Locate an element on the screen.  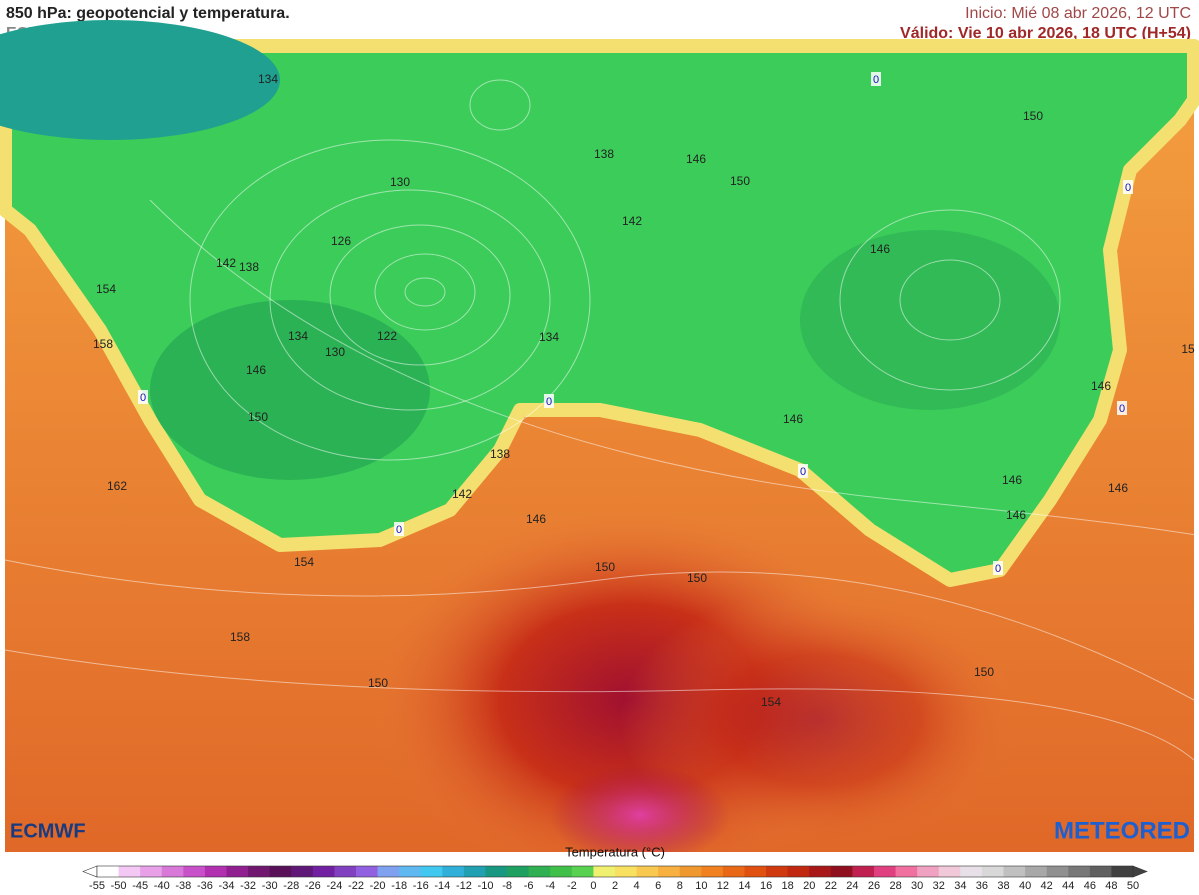
contour-label: 122 is located at coordinates (387, 336).